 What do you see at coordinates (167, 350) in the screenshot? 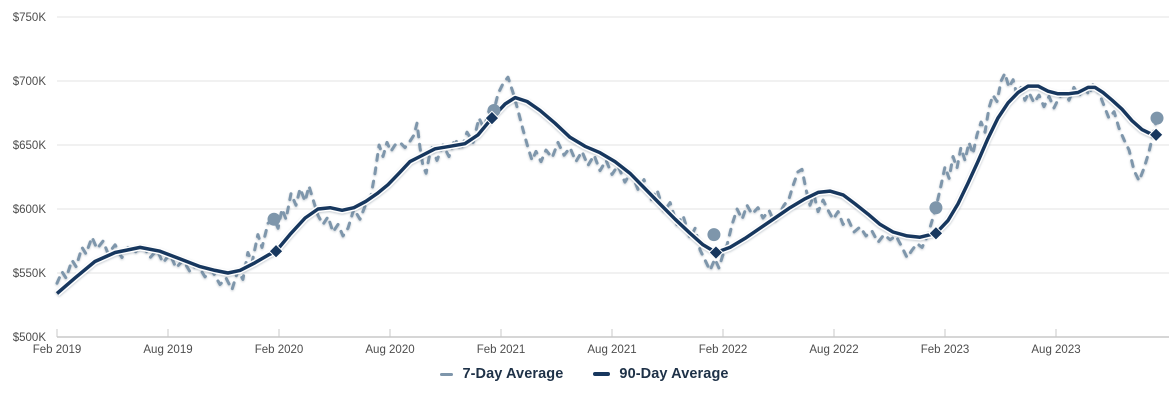
I see `x-axis-tick-label: Aug 2019` at bounding box center [167, 350].